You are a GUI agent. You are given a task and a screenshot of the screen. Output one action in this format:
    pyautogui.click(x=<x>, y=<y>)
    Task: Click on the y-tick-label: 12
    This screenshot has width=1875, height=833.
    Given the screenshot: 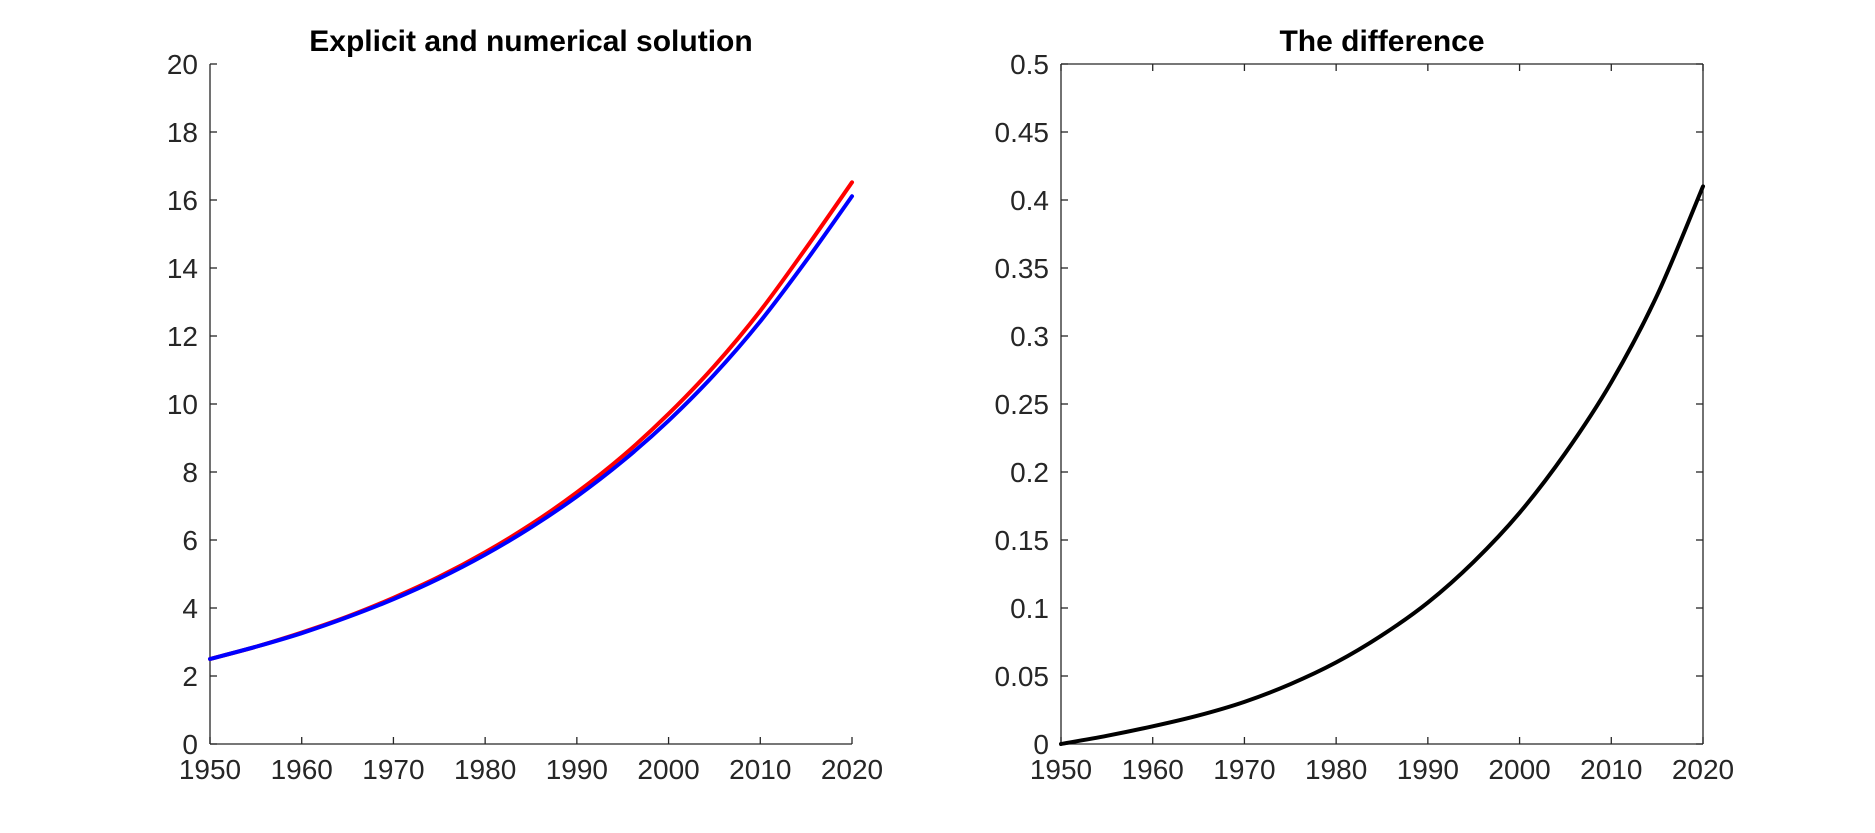 What is the action you would take?
    pyautogui.click(x=182, y=336)
    